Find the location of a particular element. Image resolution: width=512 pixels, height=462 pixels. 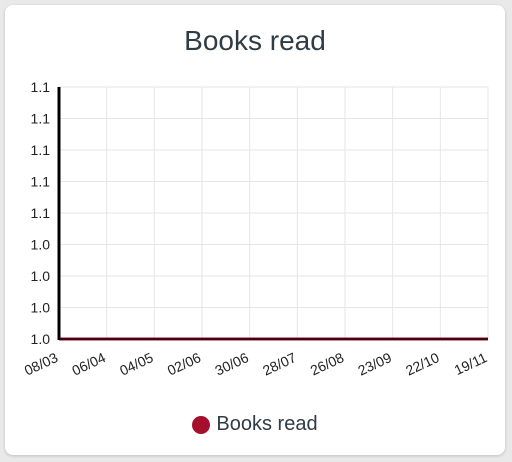

legend-label: Books read is located at coordinates (267, 424).